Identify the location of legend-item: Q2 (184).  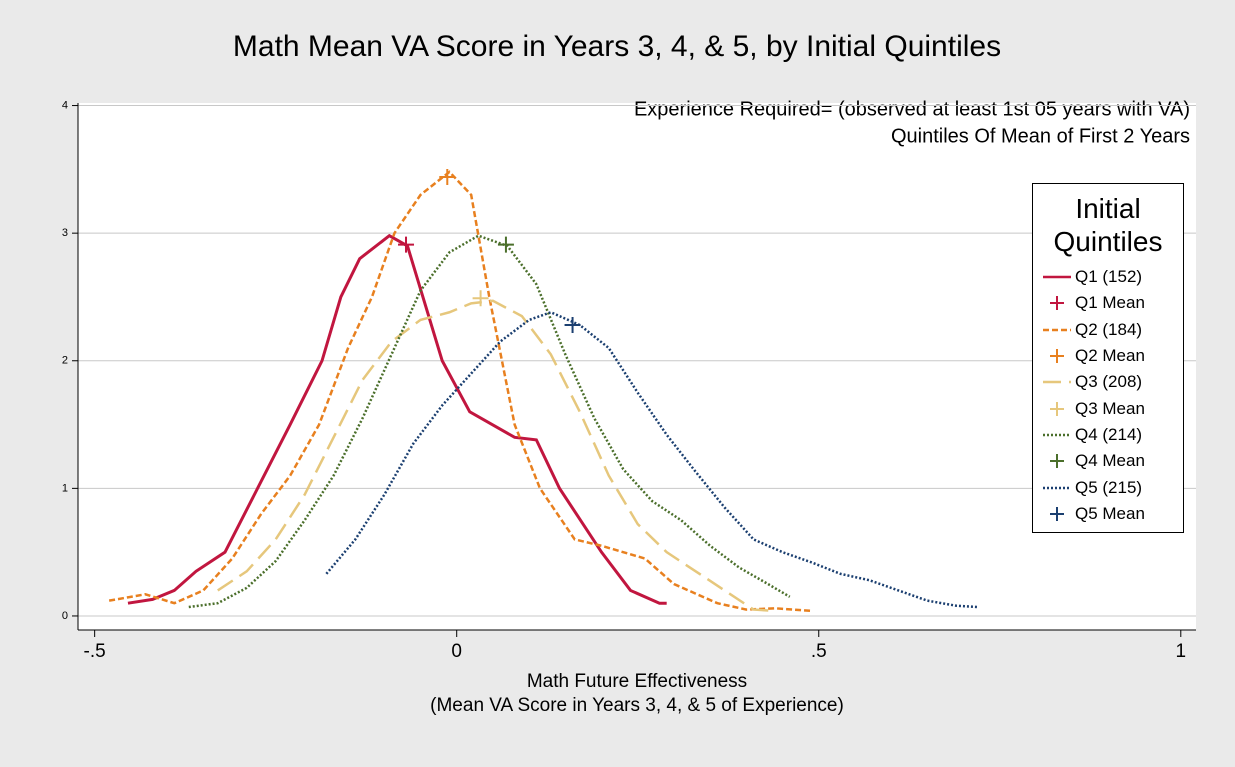
(1108, 330).